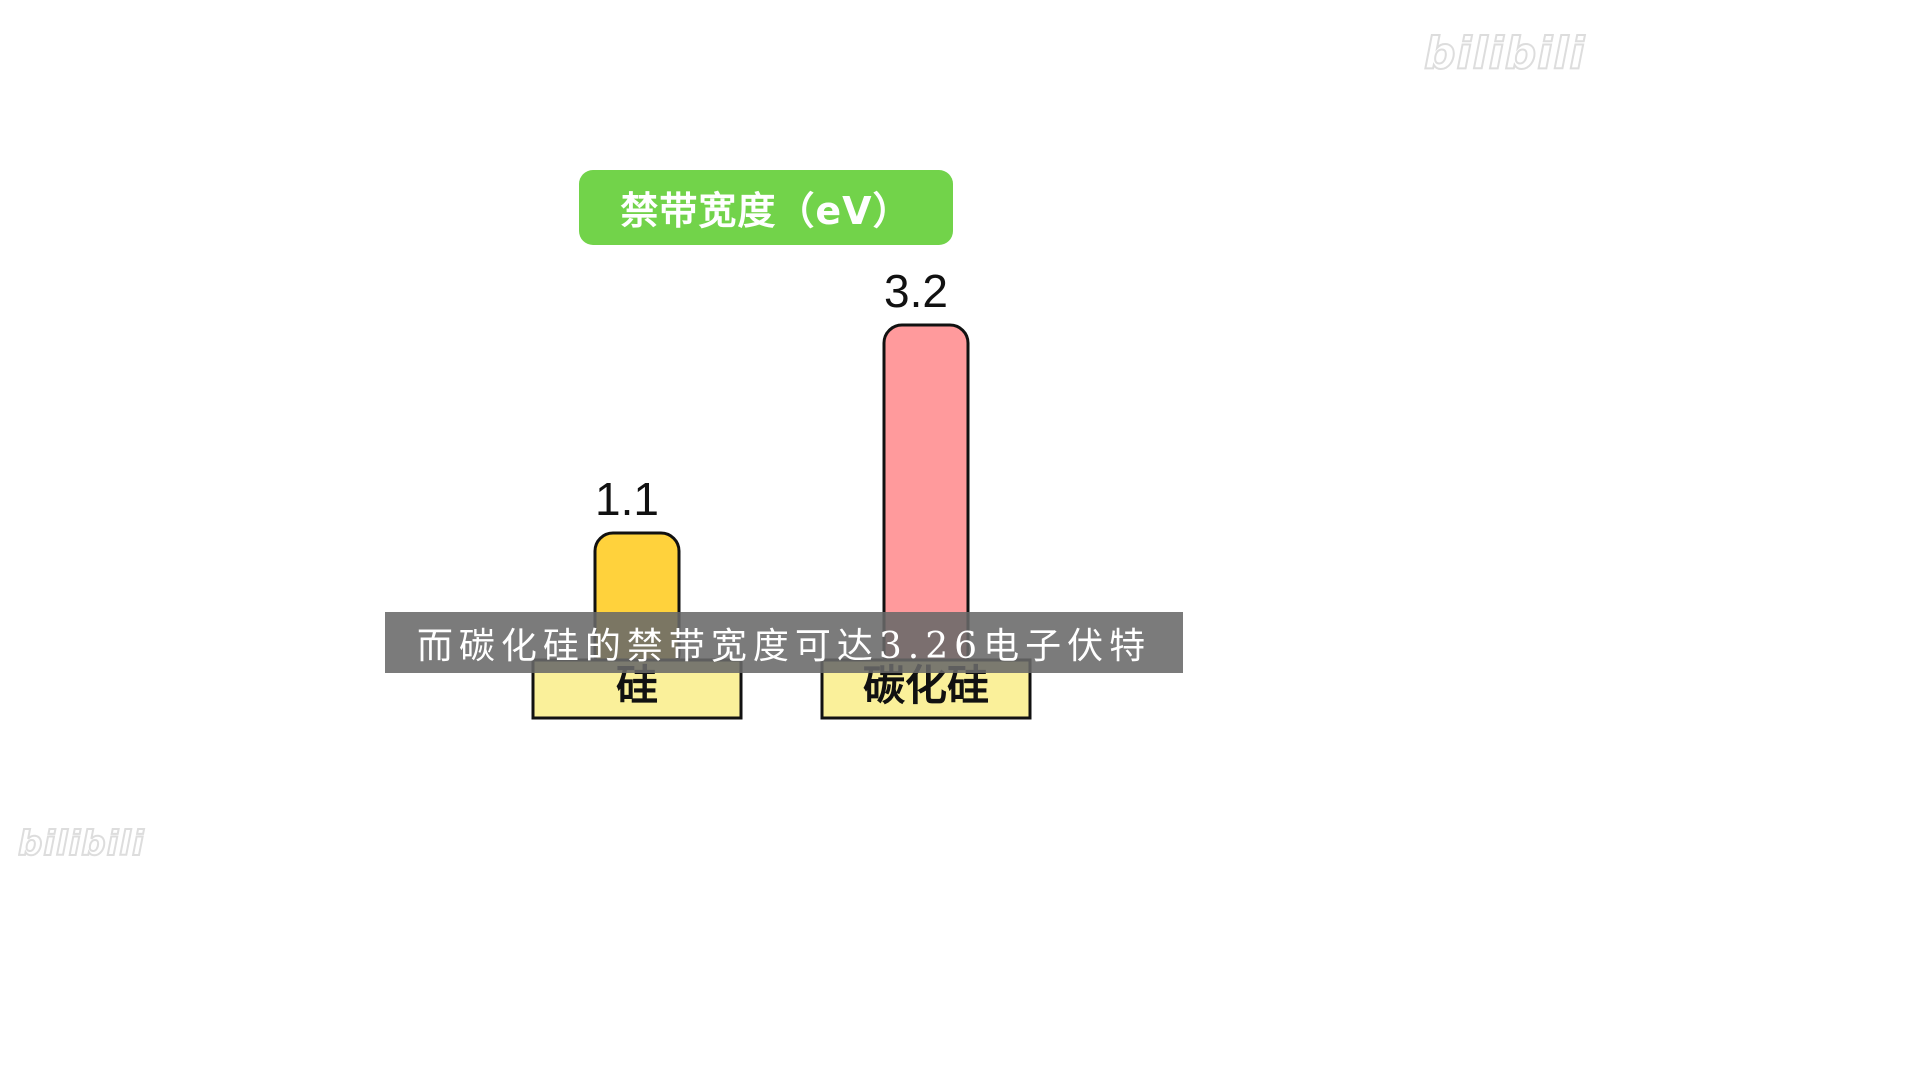 The image size is (1920, 1080). I want to click on value-label-1: 1.1, so click(627, 499).